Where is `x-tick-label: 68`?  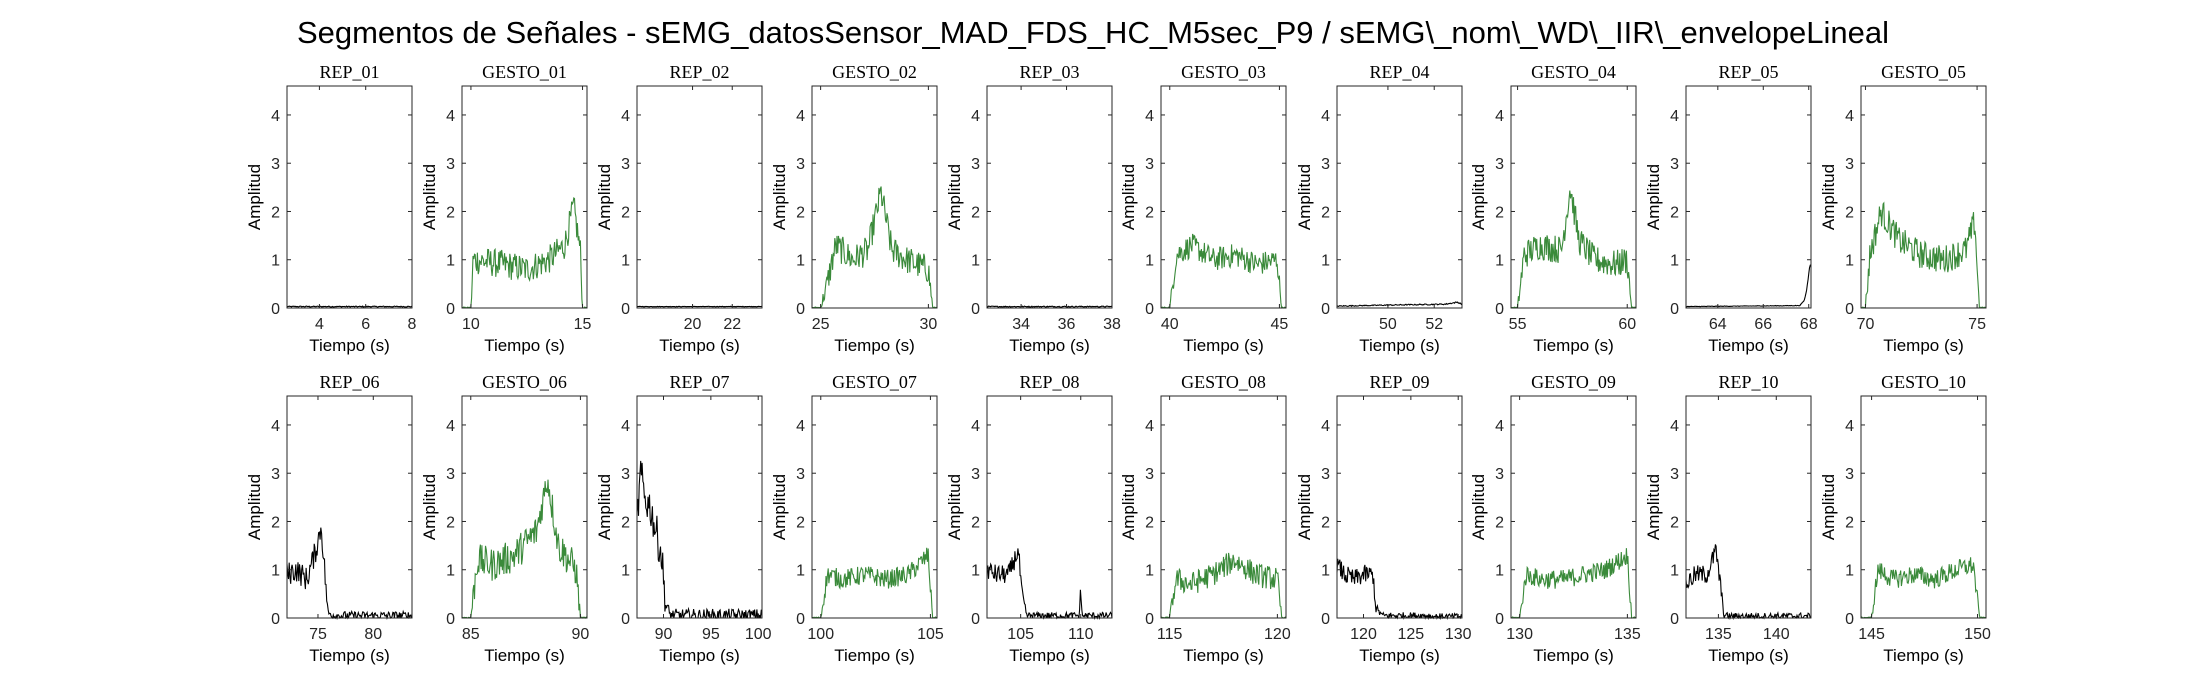 x-tick-label: 68 is located at coordinates (1809, 324).